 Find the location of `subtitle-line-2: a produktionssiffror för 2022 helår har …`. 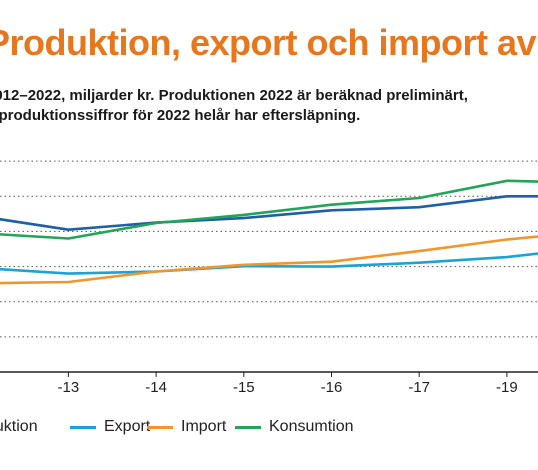

subtitle-line-2: a produktionssiffror för 2022 helår har … is located at coordinates (180, 115).